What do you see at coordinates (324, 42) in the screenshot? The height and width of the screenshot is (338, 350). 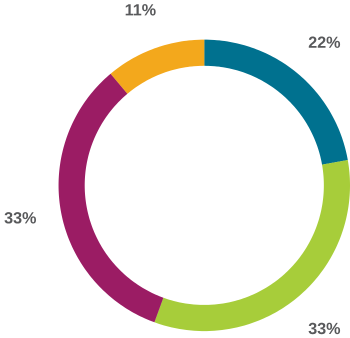 I see `data-label: 22%` at bounding box center [324, 42].